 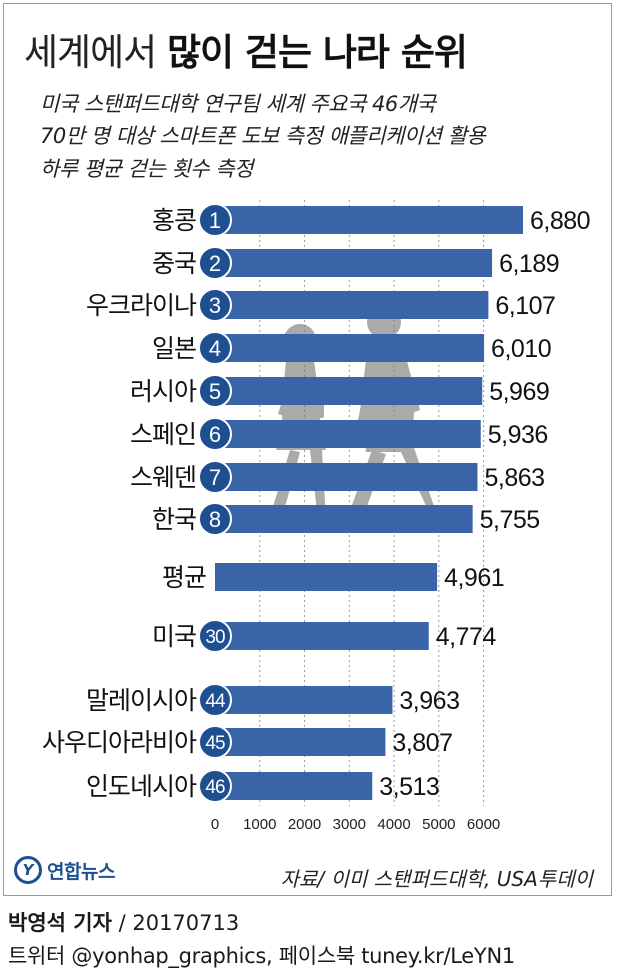 I want to click on source-note: 자료/ 이미 스탠퍼드대학, USA투데이, so click(x=436, y=879).